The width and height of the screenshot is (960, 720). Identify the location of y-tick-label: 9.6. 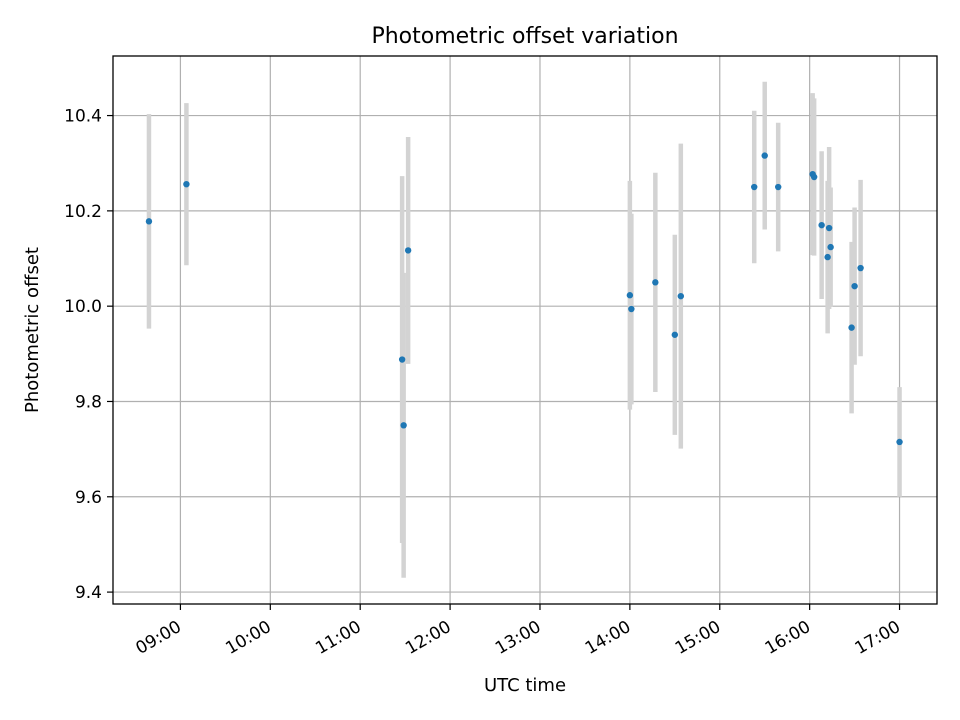
(88, 498).